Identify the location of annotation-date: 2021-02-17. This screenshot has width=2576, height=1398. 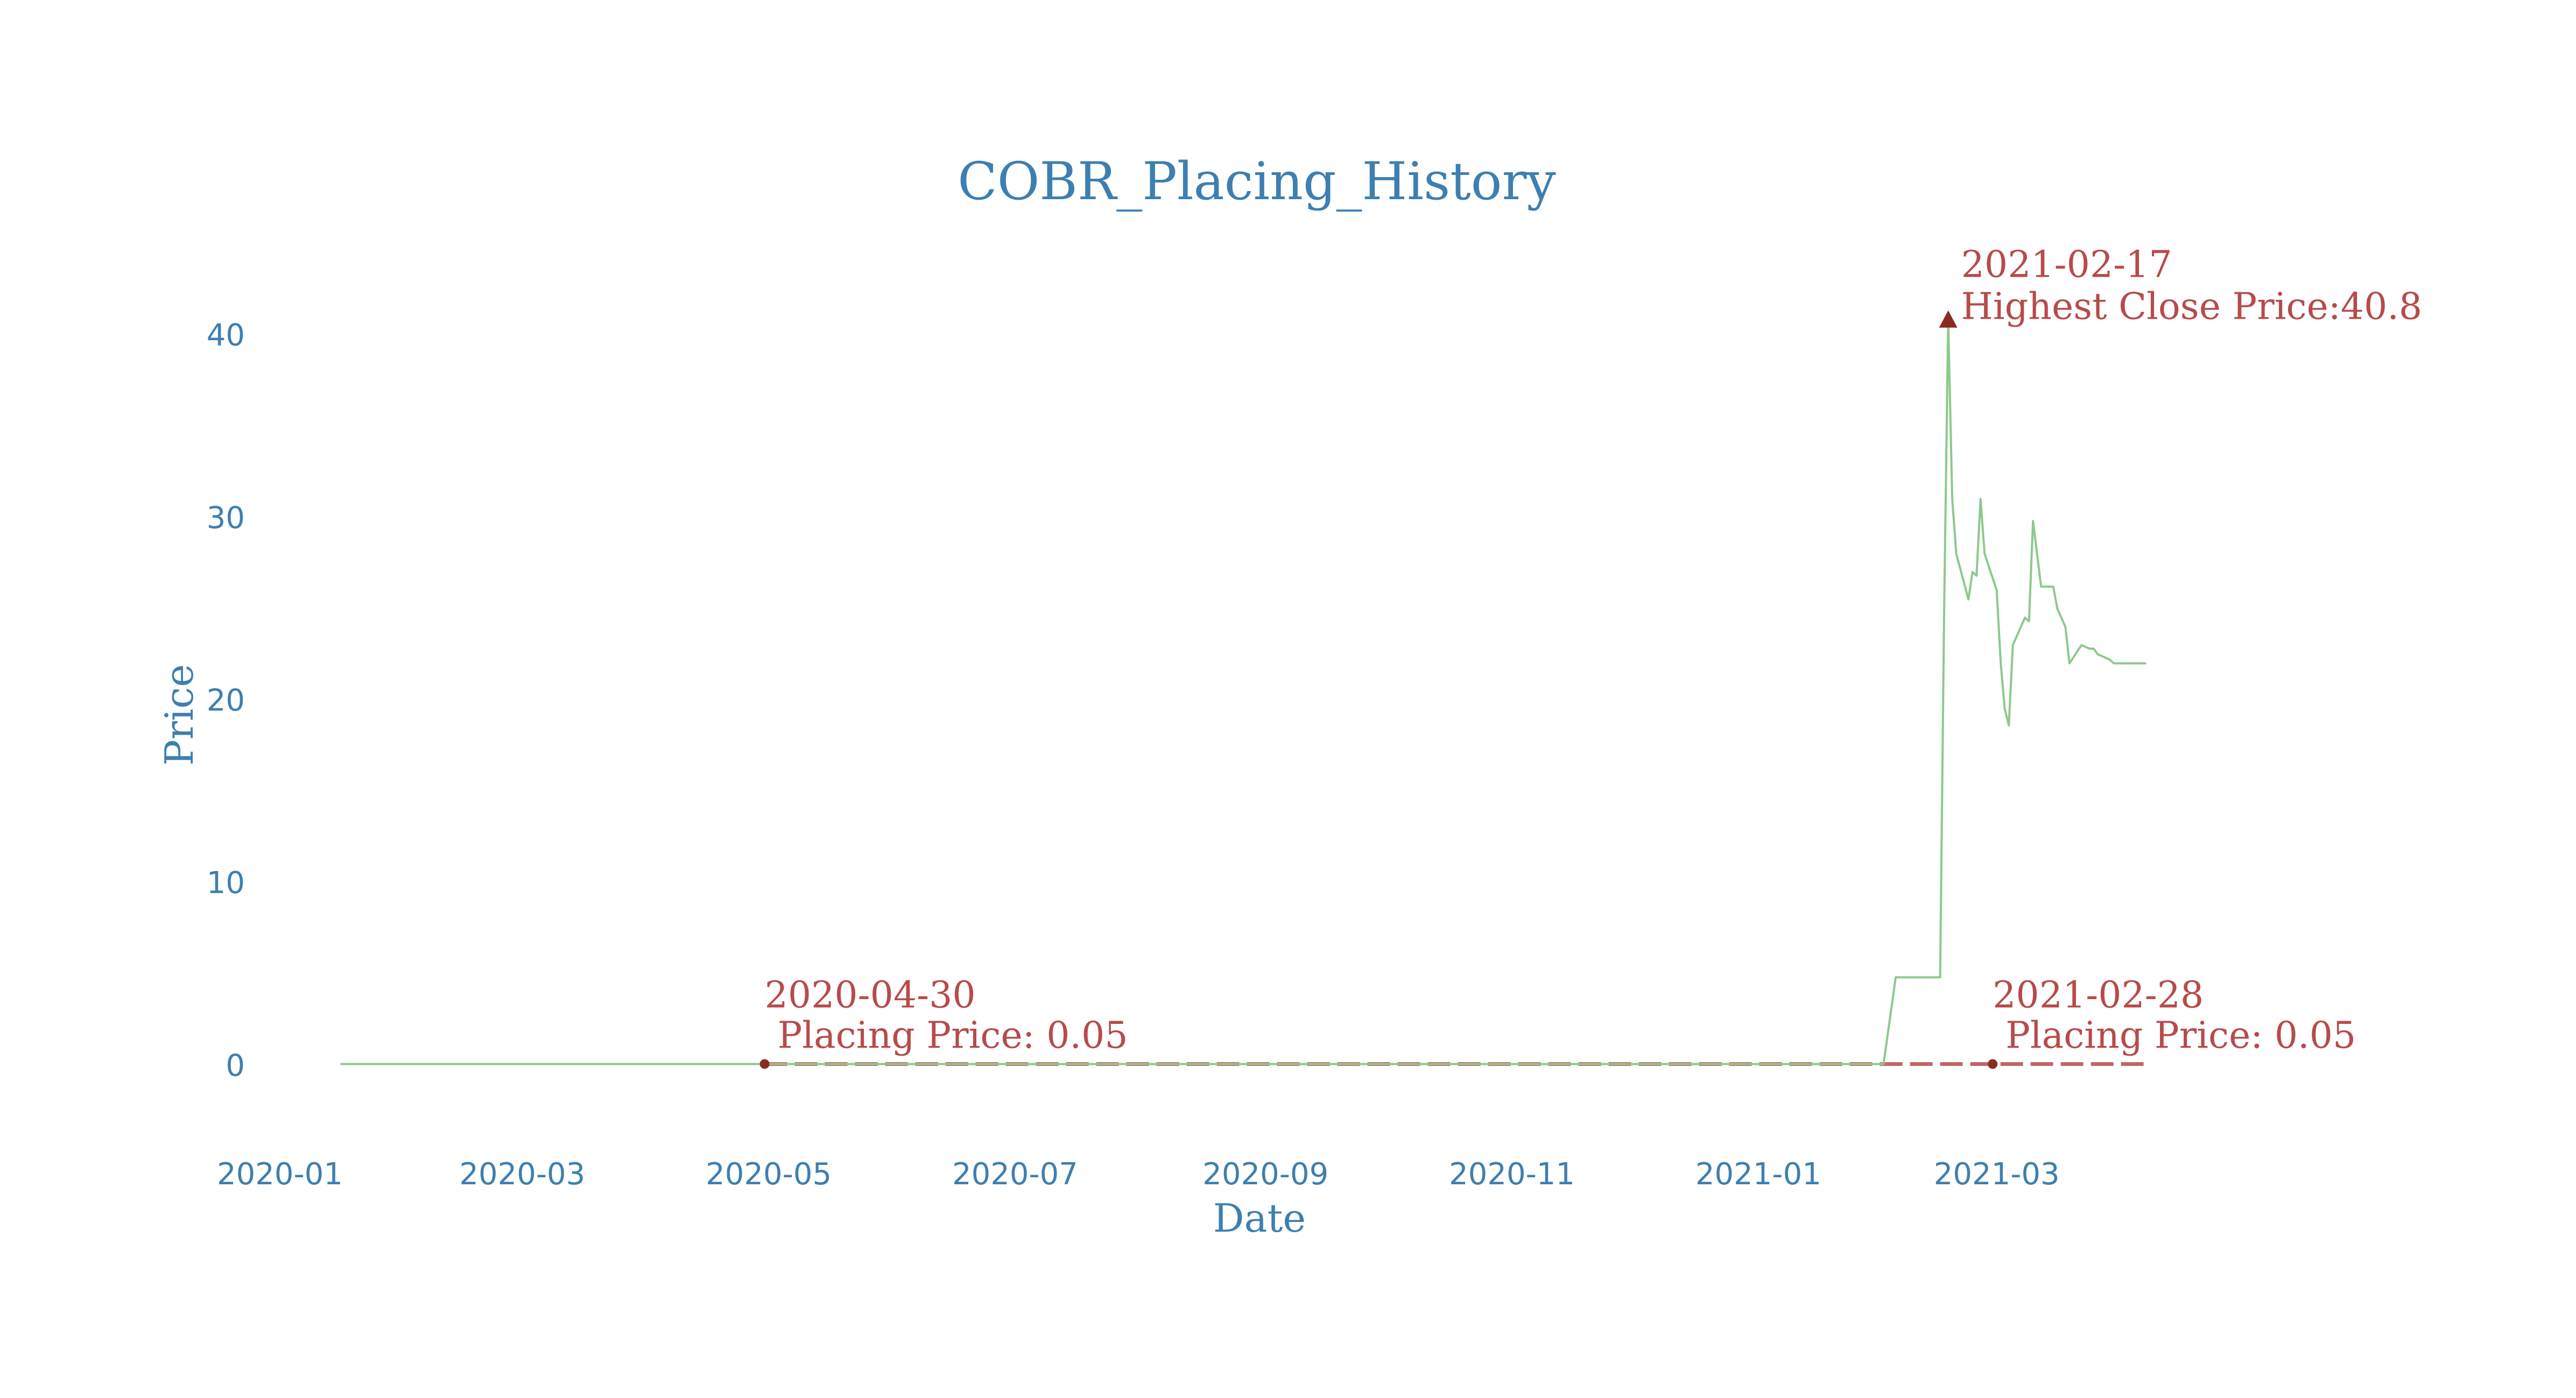
(2066, 265).